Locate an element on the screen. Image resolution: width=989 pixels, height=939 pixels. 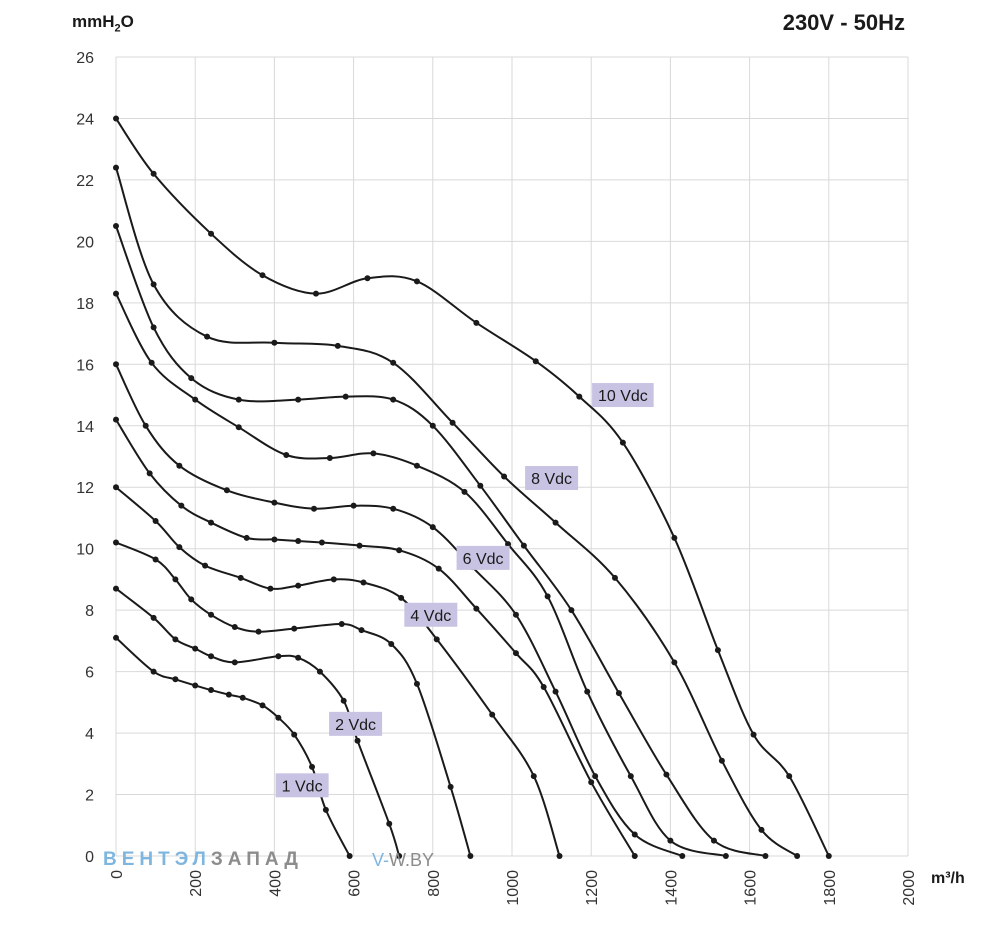
y-tick-label: 26 is located at coordinates (85, 58).